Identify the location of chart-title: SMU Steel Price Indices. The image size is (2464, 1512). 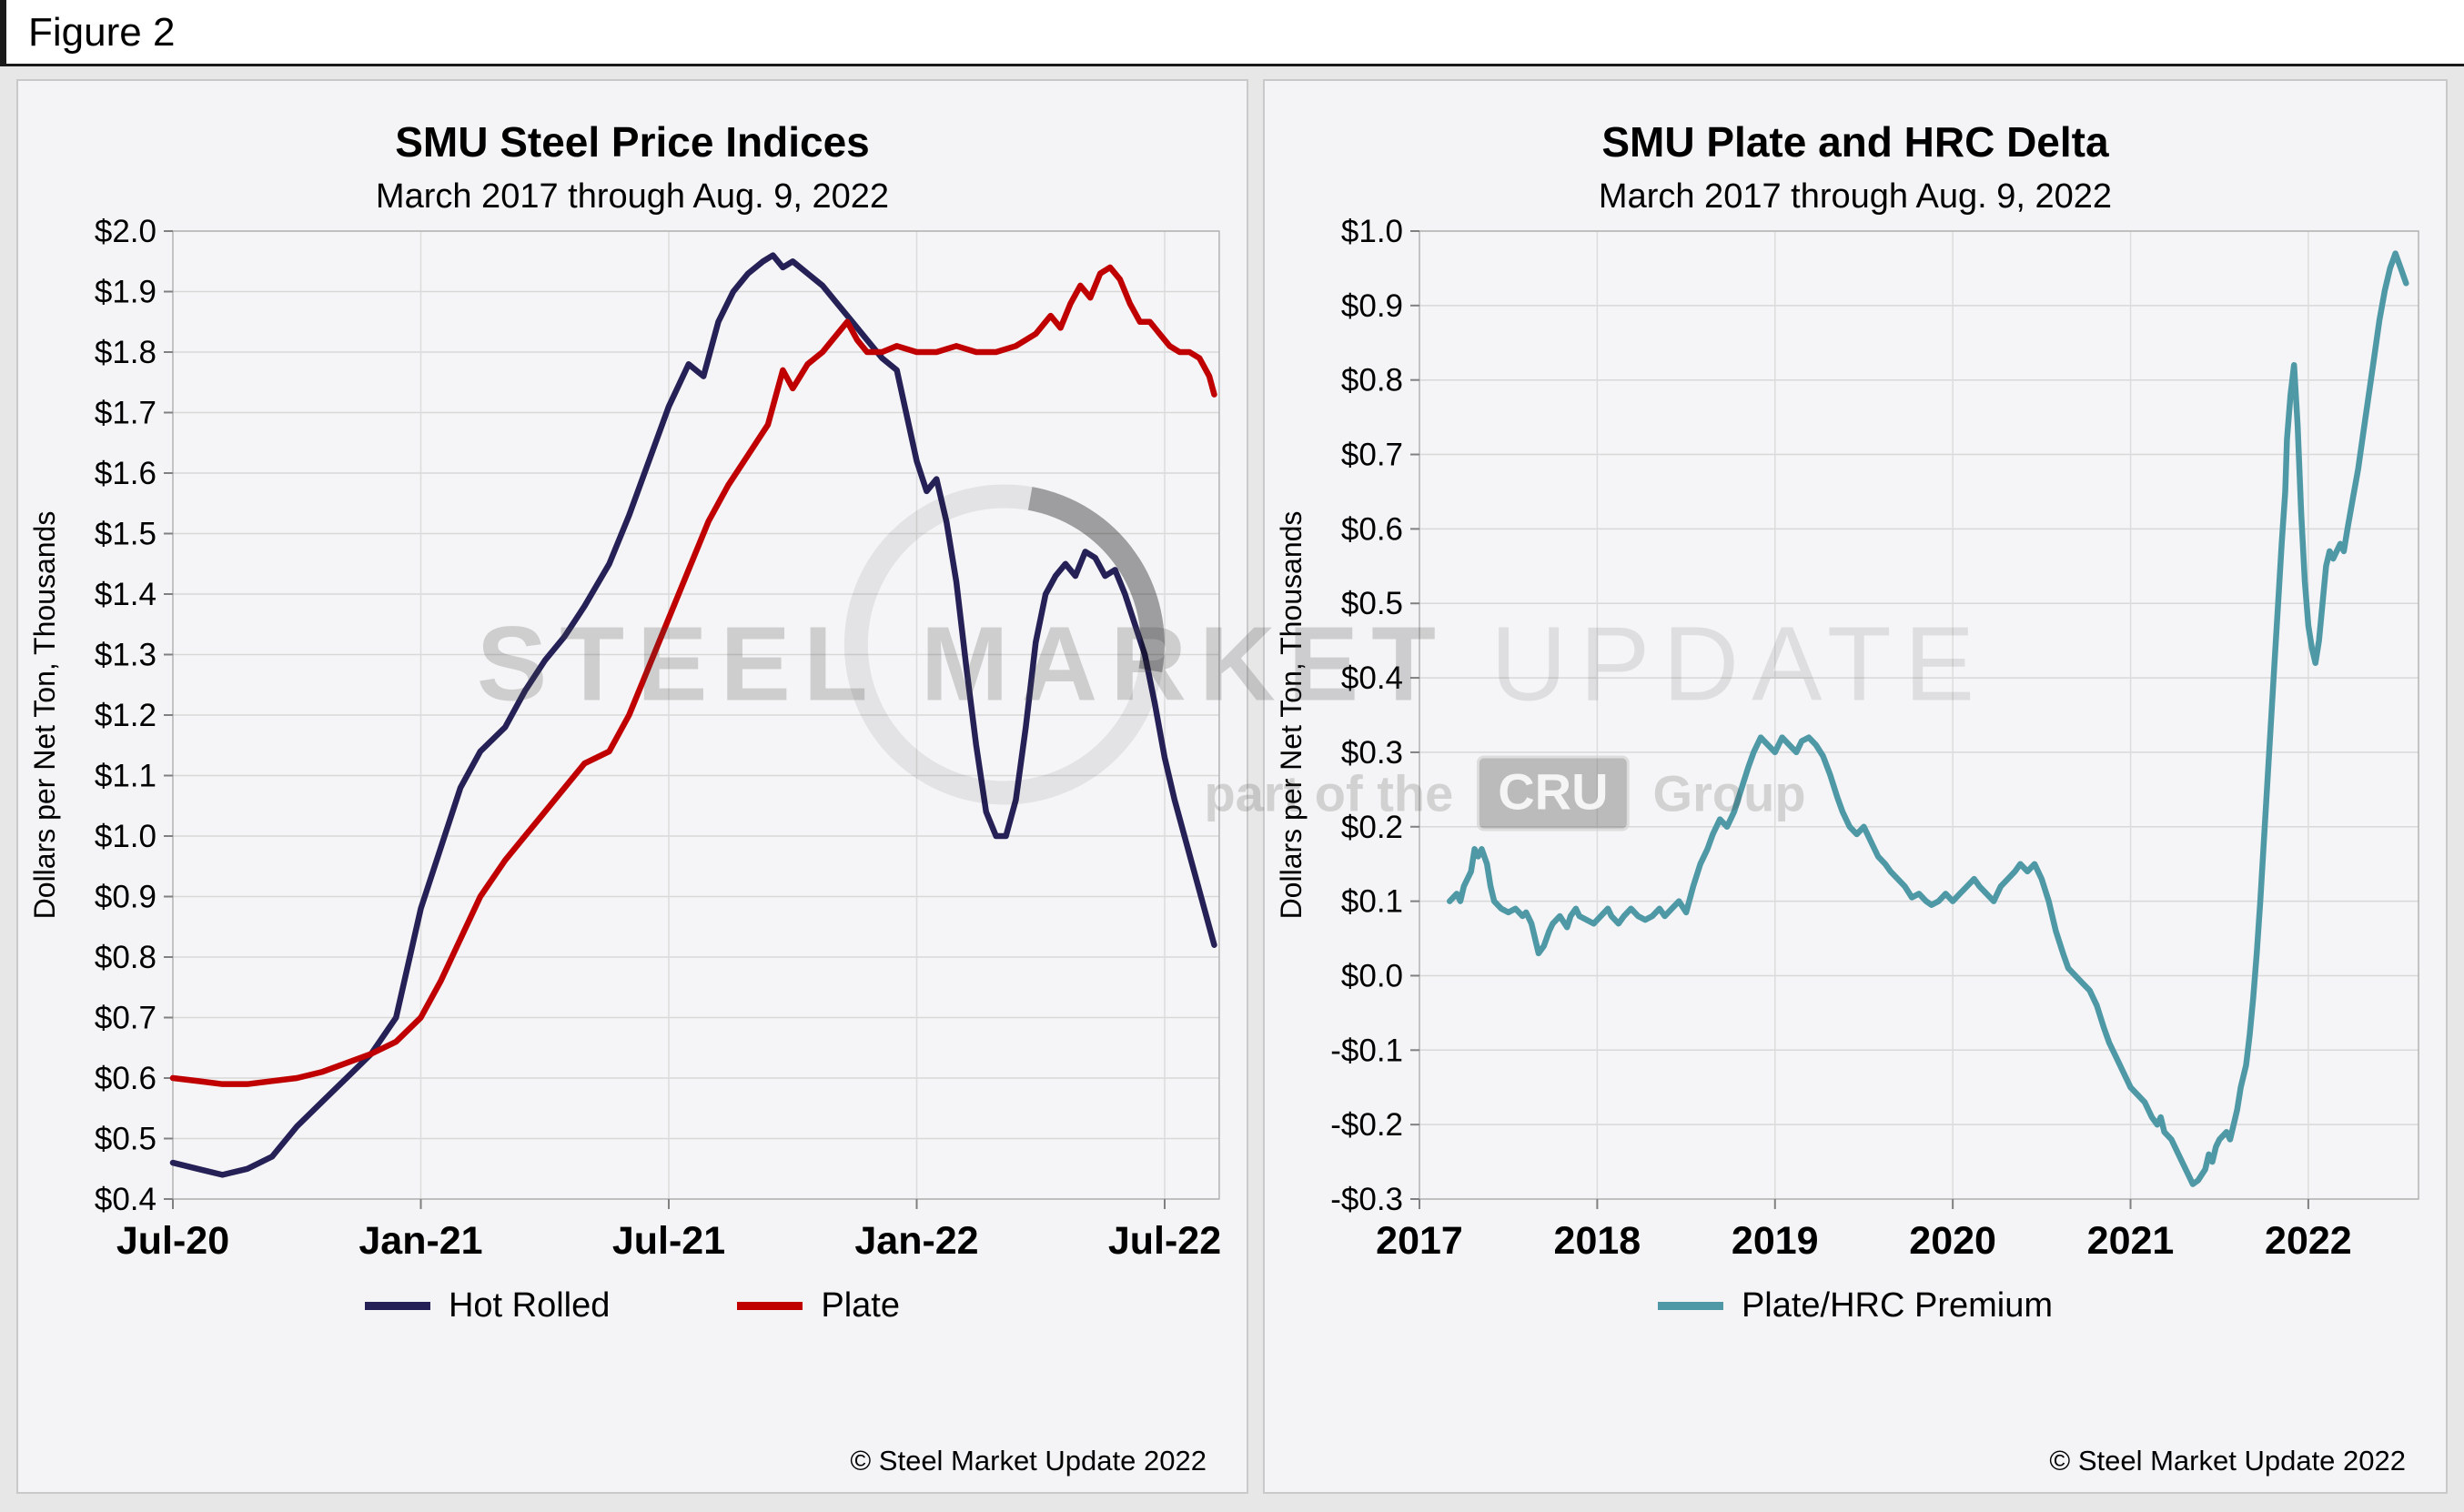
(632, 142).